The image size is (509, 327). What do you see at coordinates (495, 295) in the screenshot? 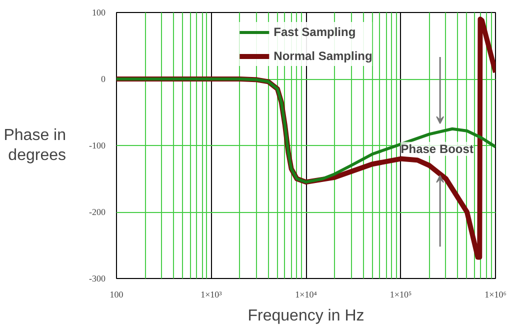
I see `x-tick-label: 1×10⁶` at bounding box center [495, 295].